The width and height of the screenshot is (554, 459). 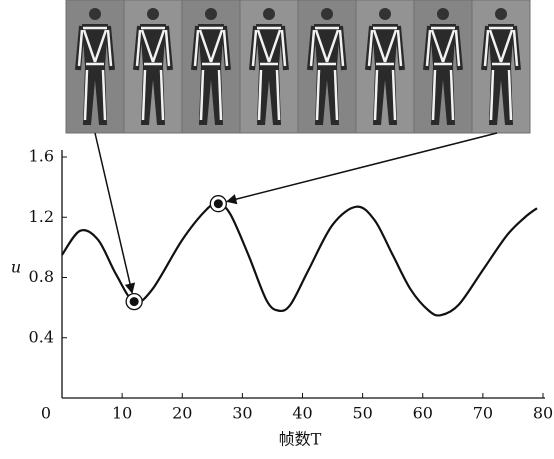 What do you see at coordinates (41, 156) in the screenshot?
I see `y-tick-label: 1.6` at bounding box center [41, 156].